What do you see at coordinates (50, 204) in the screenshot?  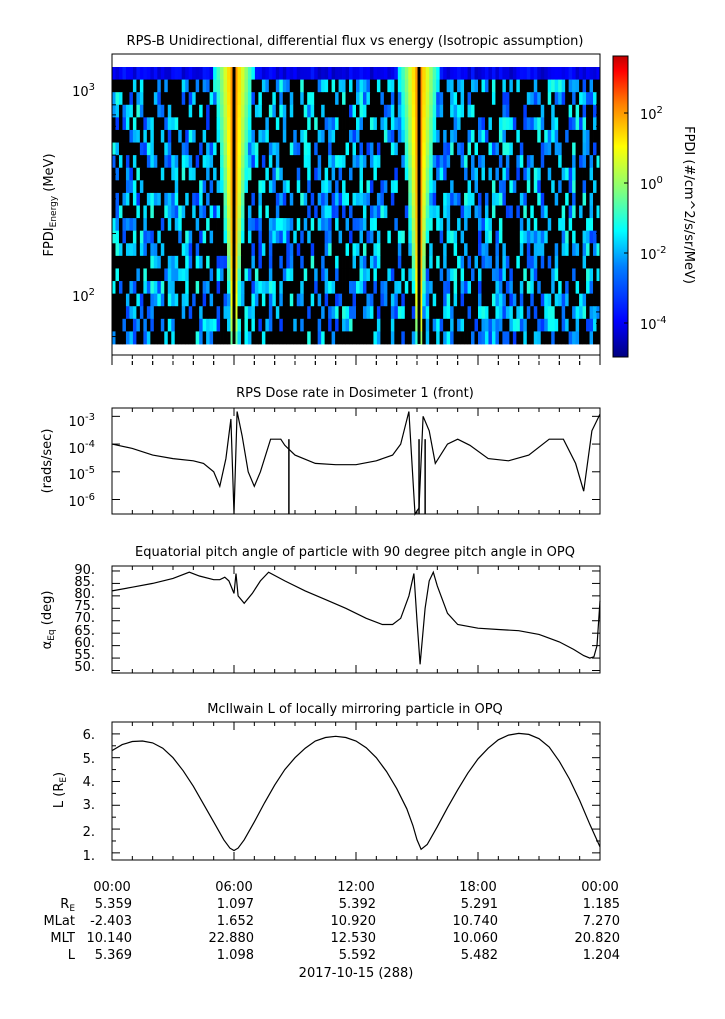 I see `spectrogram-ylabel: FPDIEnergy (MeV)` at bounding box center [50, 204].